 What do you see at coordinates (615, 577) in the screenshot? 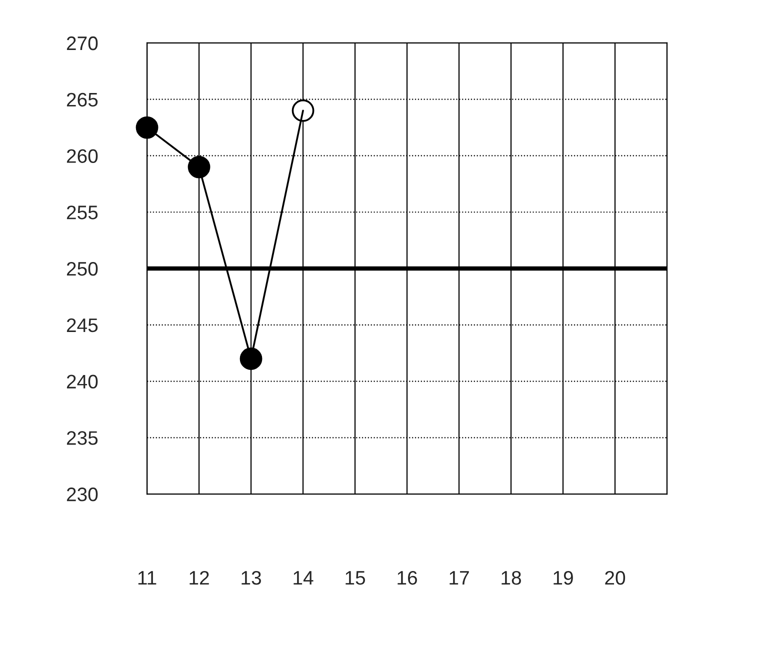
I see `x-tick-label: 20` at bounding box center [615, 577].